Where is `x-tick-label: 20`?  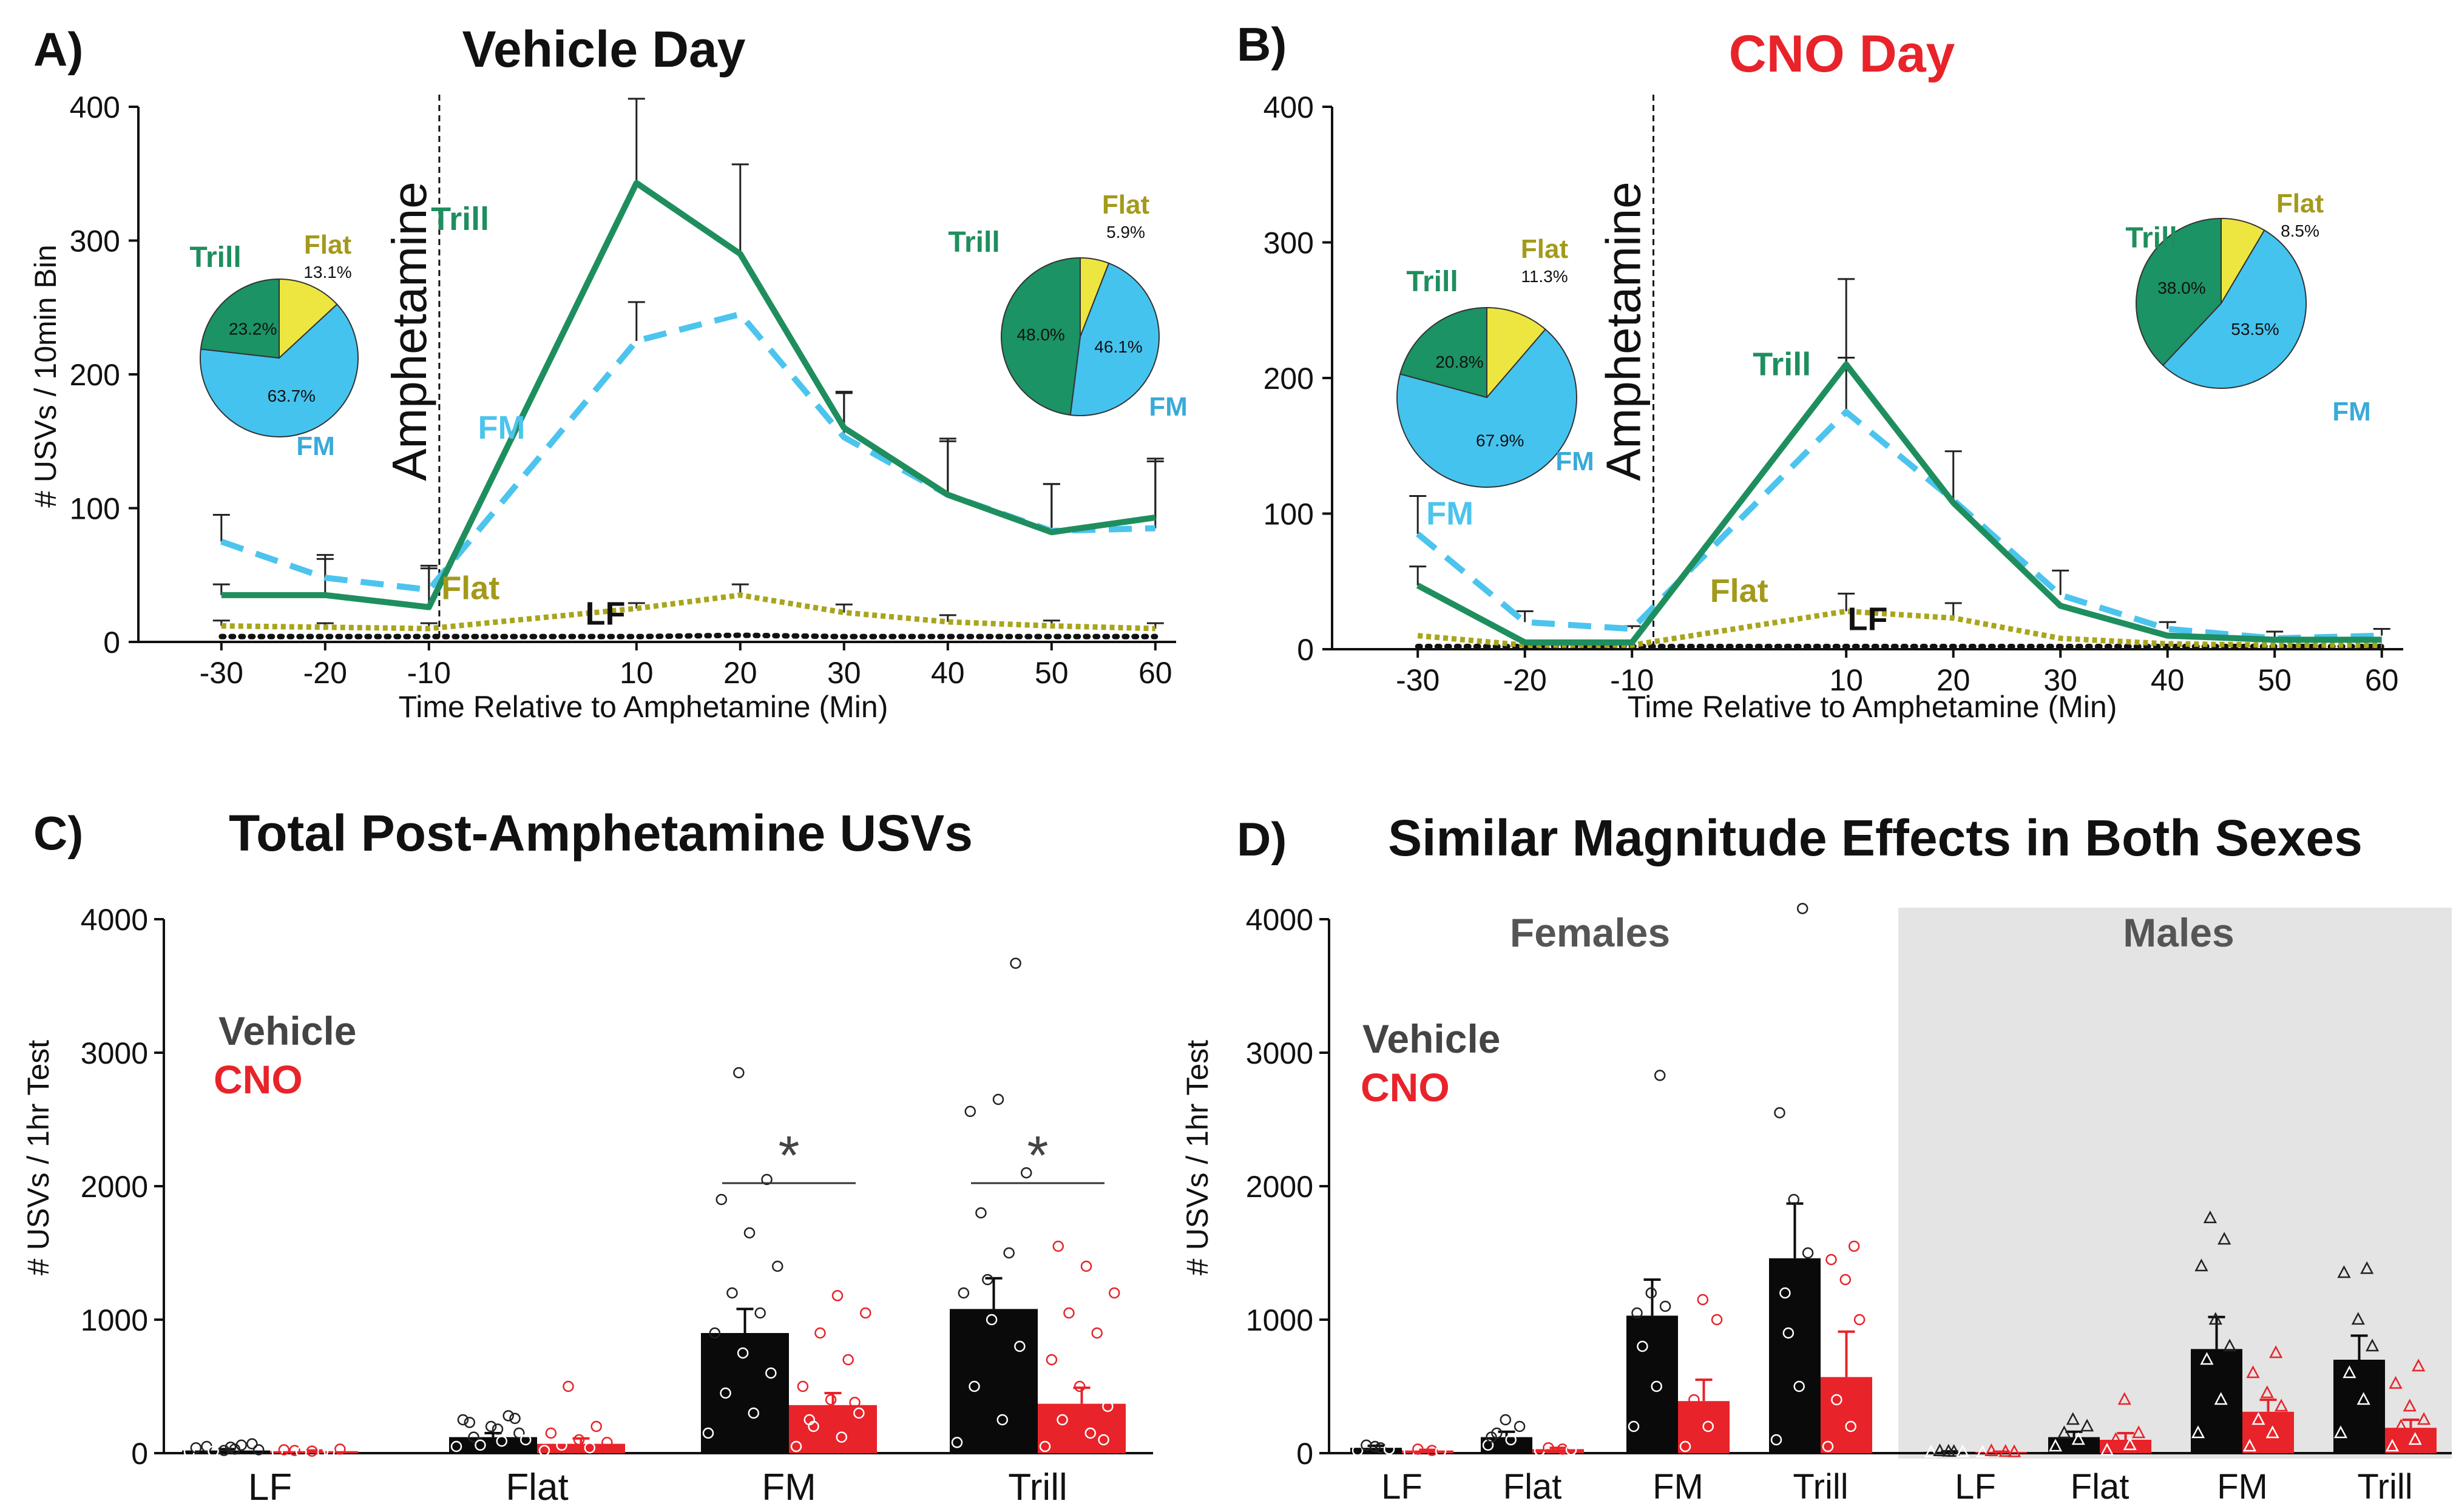
x-tick-label: 20 is located at coordinates (740, 673).